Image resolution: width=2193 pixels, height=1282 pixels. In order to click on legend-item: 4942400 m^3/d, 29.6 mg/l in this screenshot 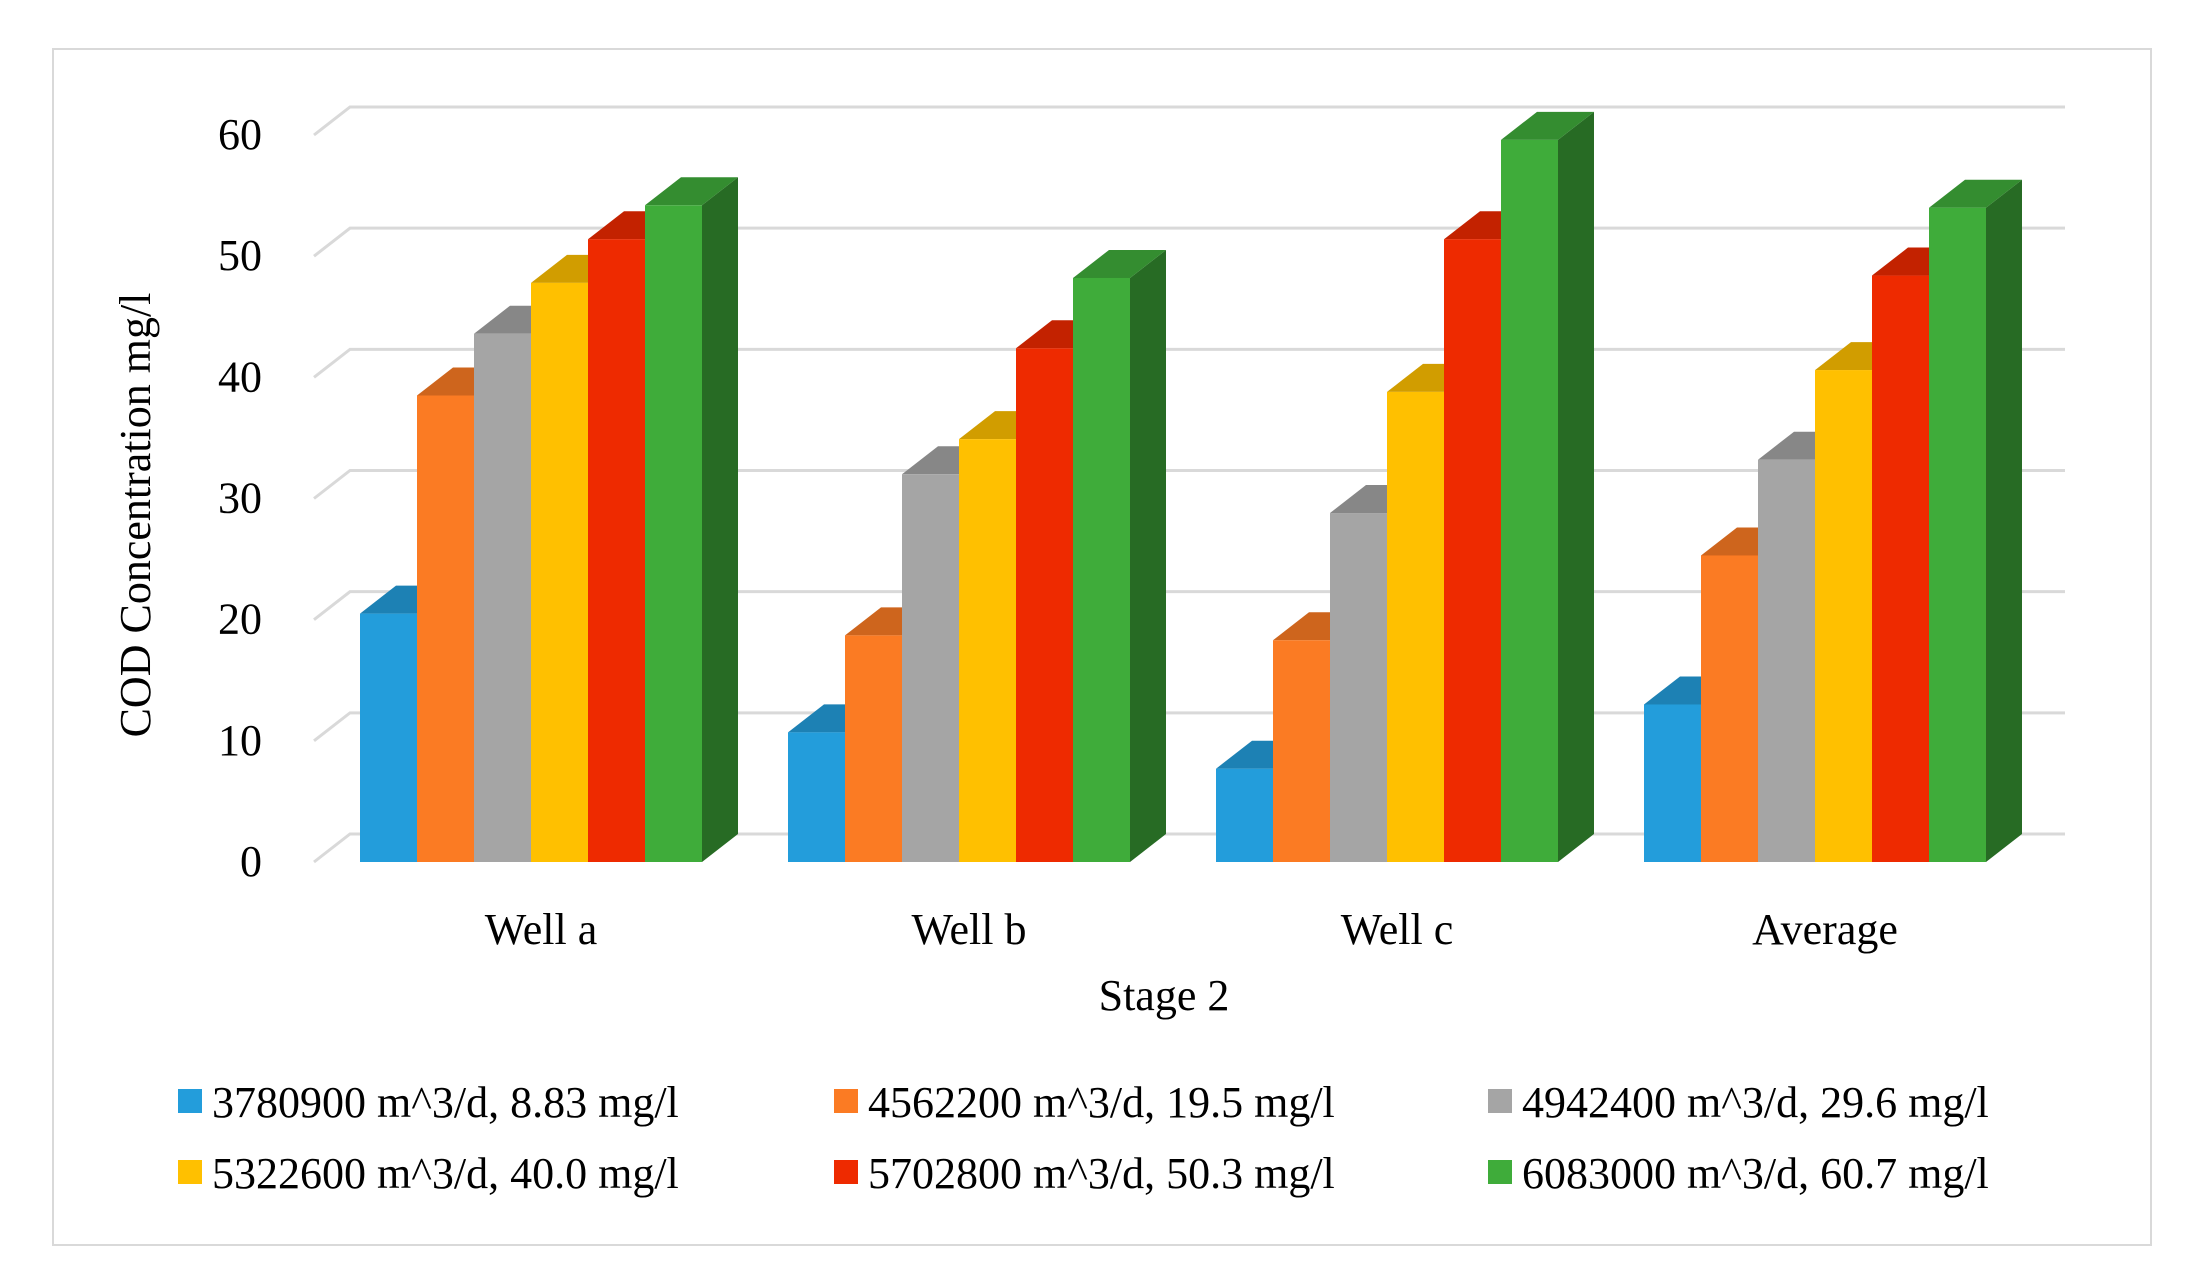, I will do `click(1738, 1102)`.